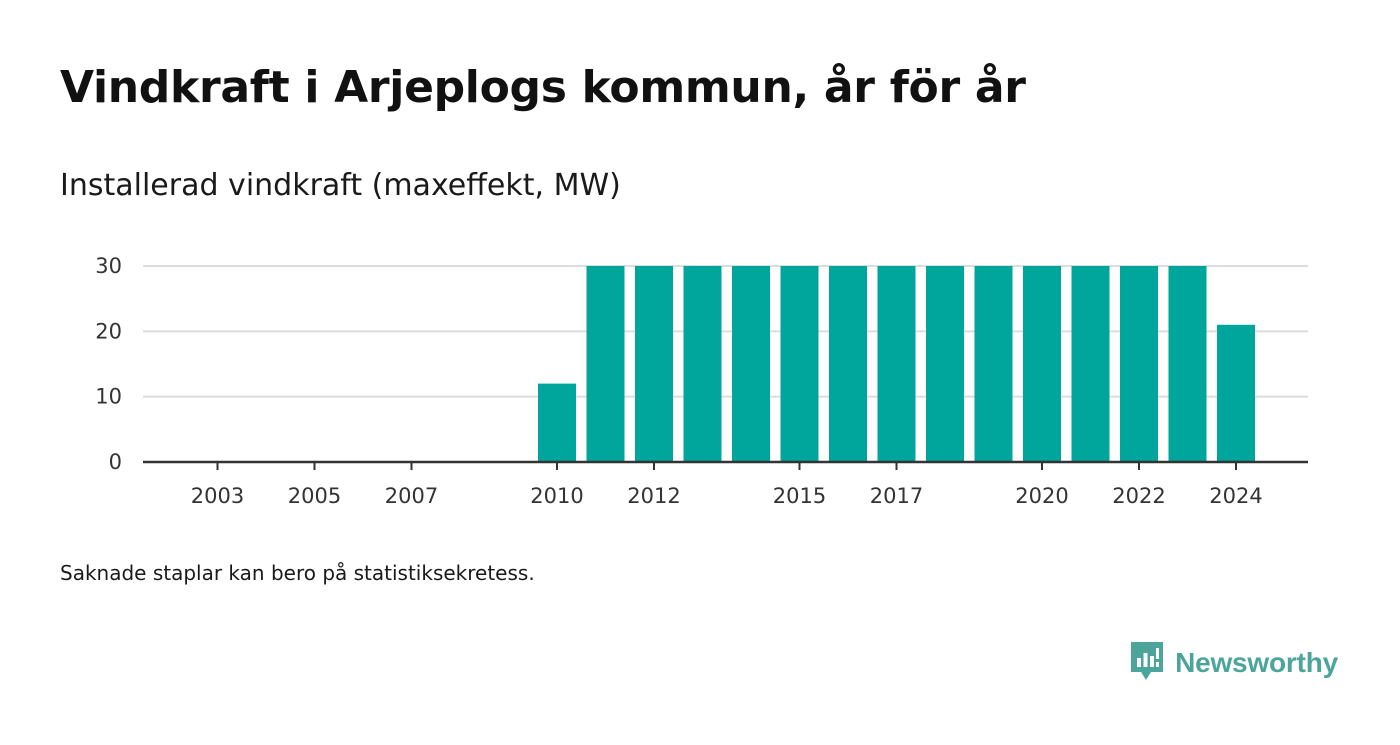 The height and width of the screenshot is (745, 1400). I want to click on y-tick-label: 30, so click(108, 266).